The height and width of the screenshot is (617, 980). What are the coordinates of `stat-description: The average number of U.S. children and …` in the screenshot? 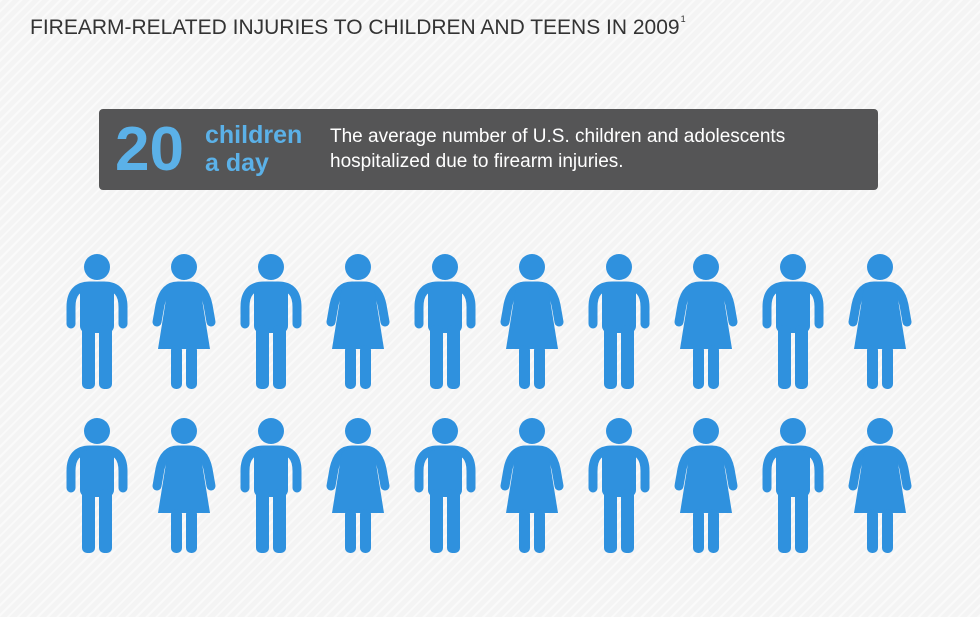 It's located at (558, 149).